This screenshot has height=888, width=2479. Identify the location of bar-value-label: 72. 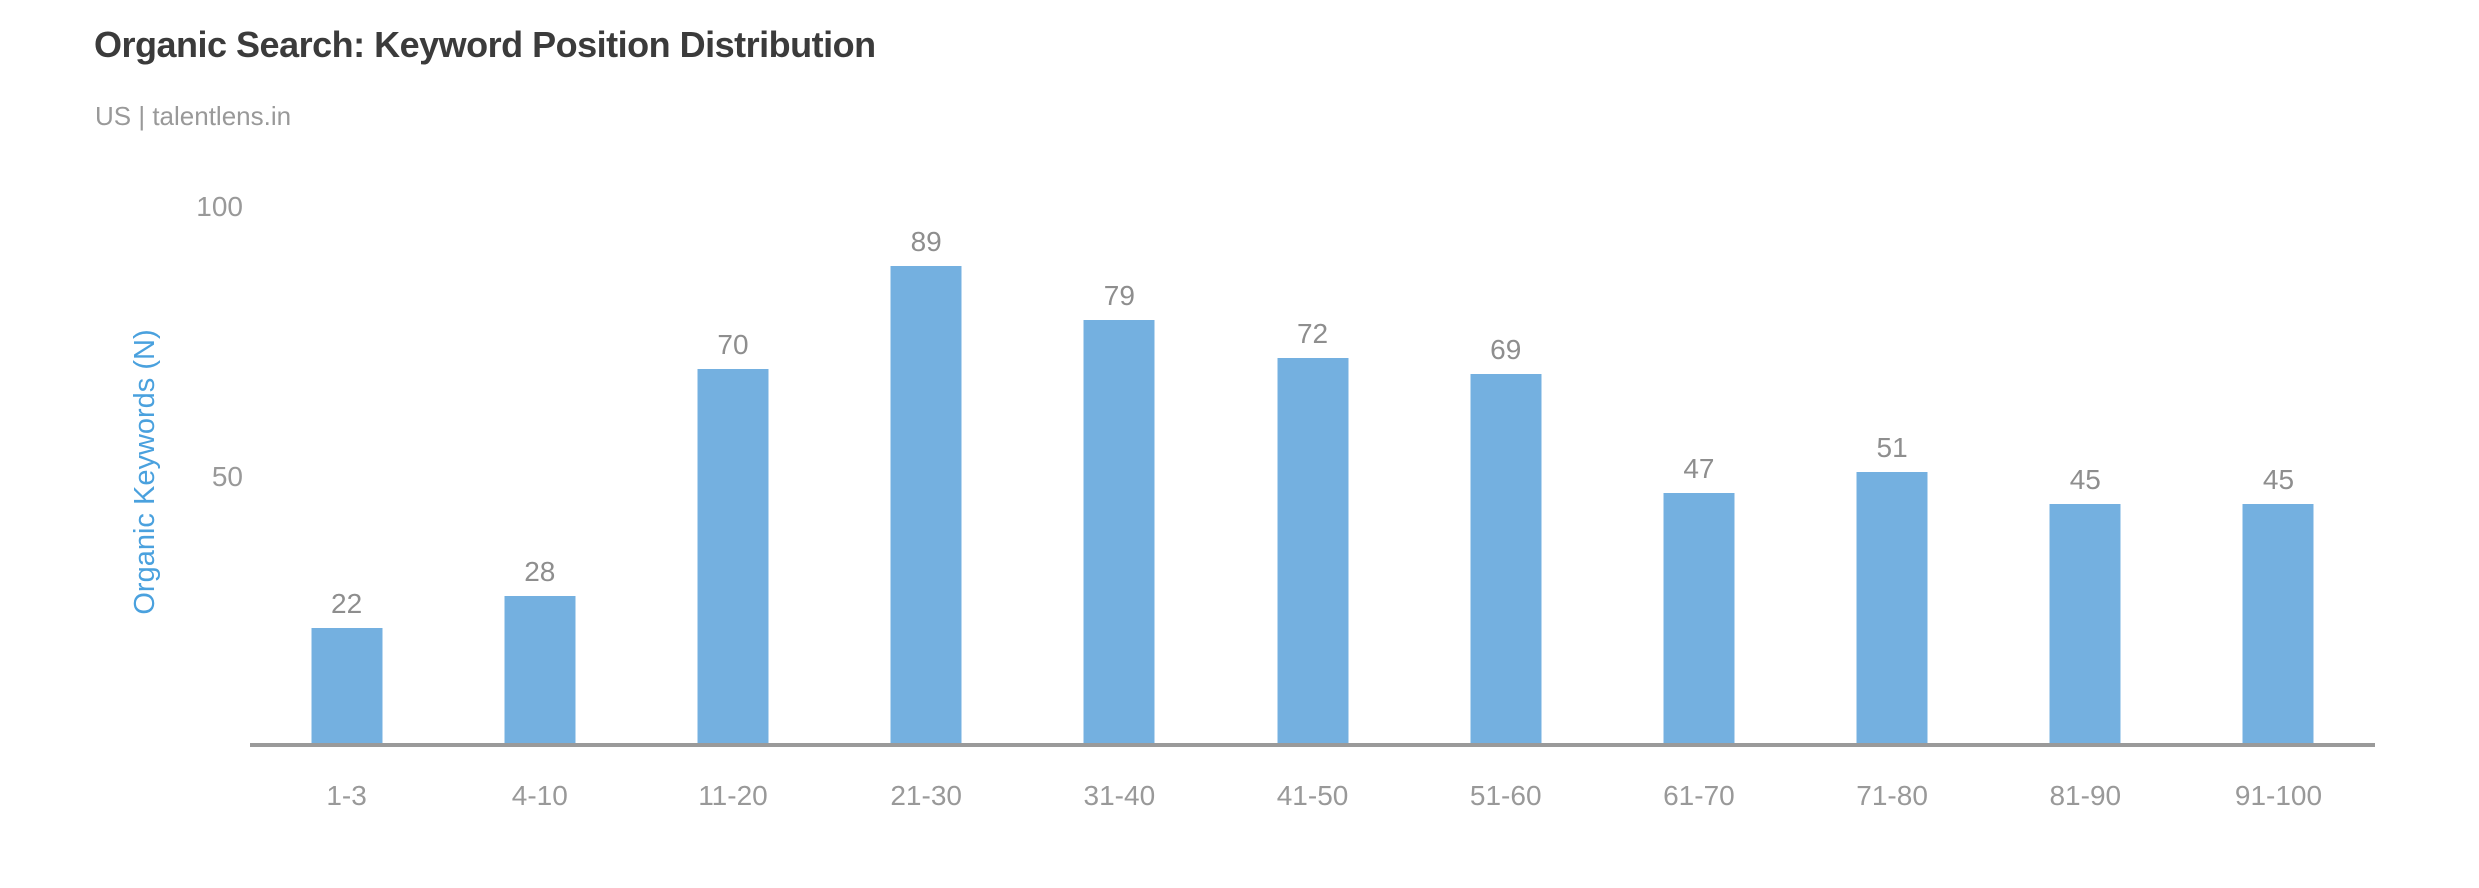
(1312, 334).